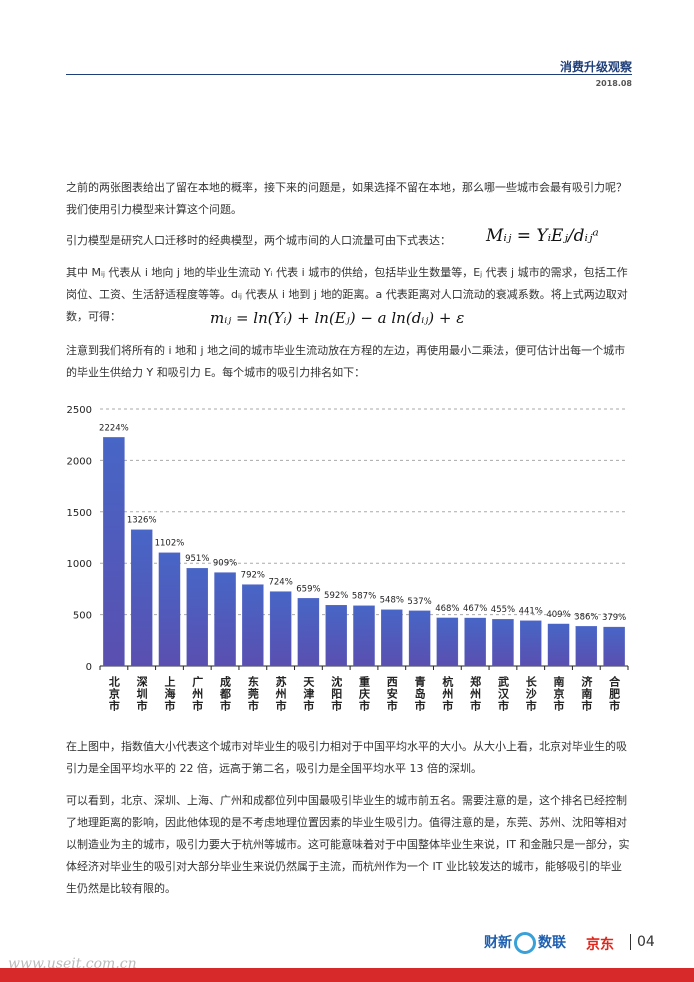 Image resolution: width=694 pixels, height=982 pixels. Describe the element at coordinates (72, 964) in the screenshot. I see `watermark: www.useit.com.cn` at that location.